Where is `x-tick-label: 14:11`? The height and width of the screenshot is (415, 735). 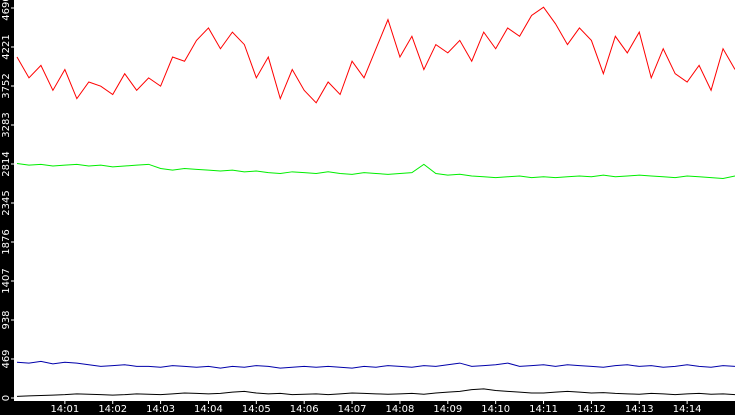 x-tick-label: 14:11 is located at coordinates (543, 409).